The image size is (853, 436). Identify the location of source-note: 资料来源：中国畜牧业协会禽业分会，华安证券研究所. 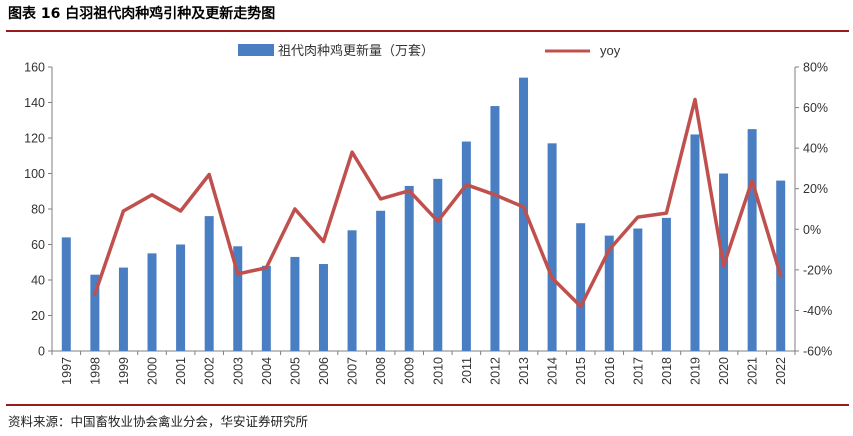
(158, 421).